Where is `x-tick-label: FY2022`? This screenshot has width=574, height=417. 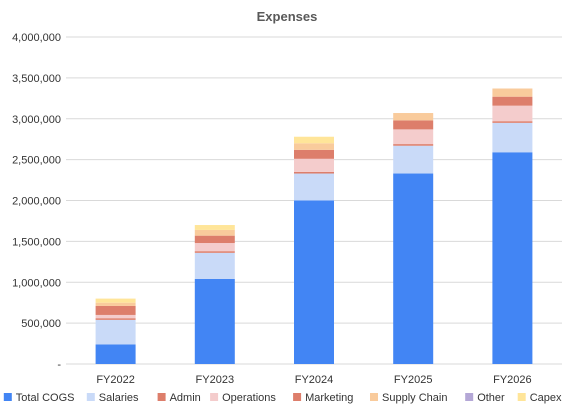 x-tick-label: FY2022 is located at coordinates (115, 380).